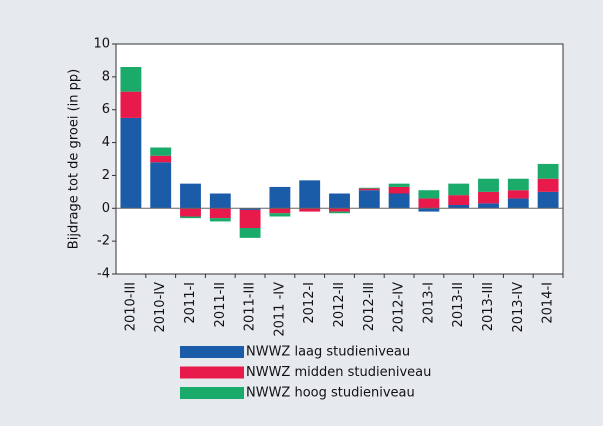  I want to click on x-tick-label: 2013-III, so click(488, 306).